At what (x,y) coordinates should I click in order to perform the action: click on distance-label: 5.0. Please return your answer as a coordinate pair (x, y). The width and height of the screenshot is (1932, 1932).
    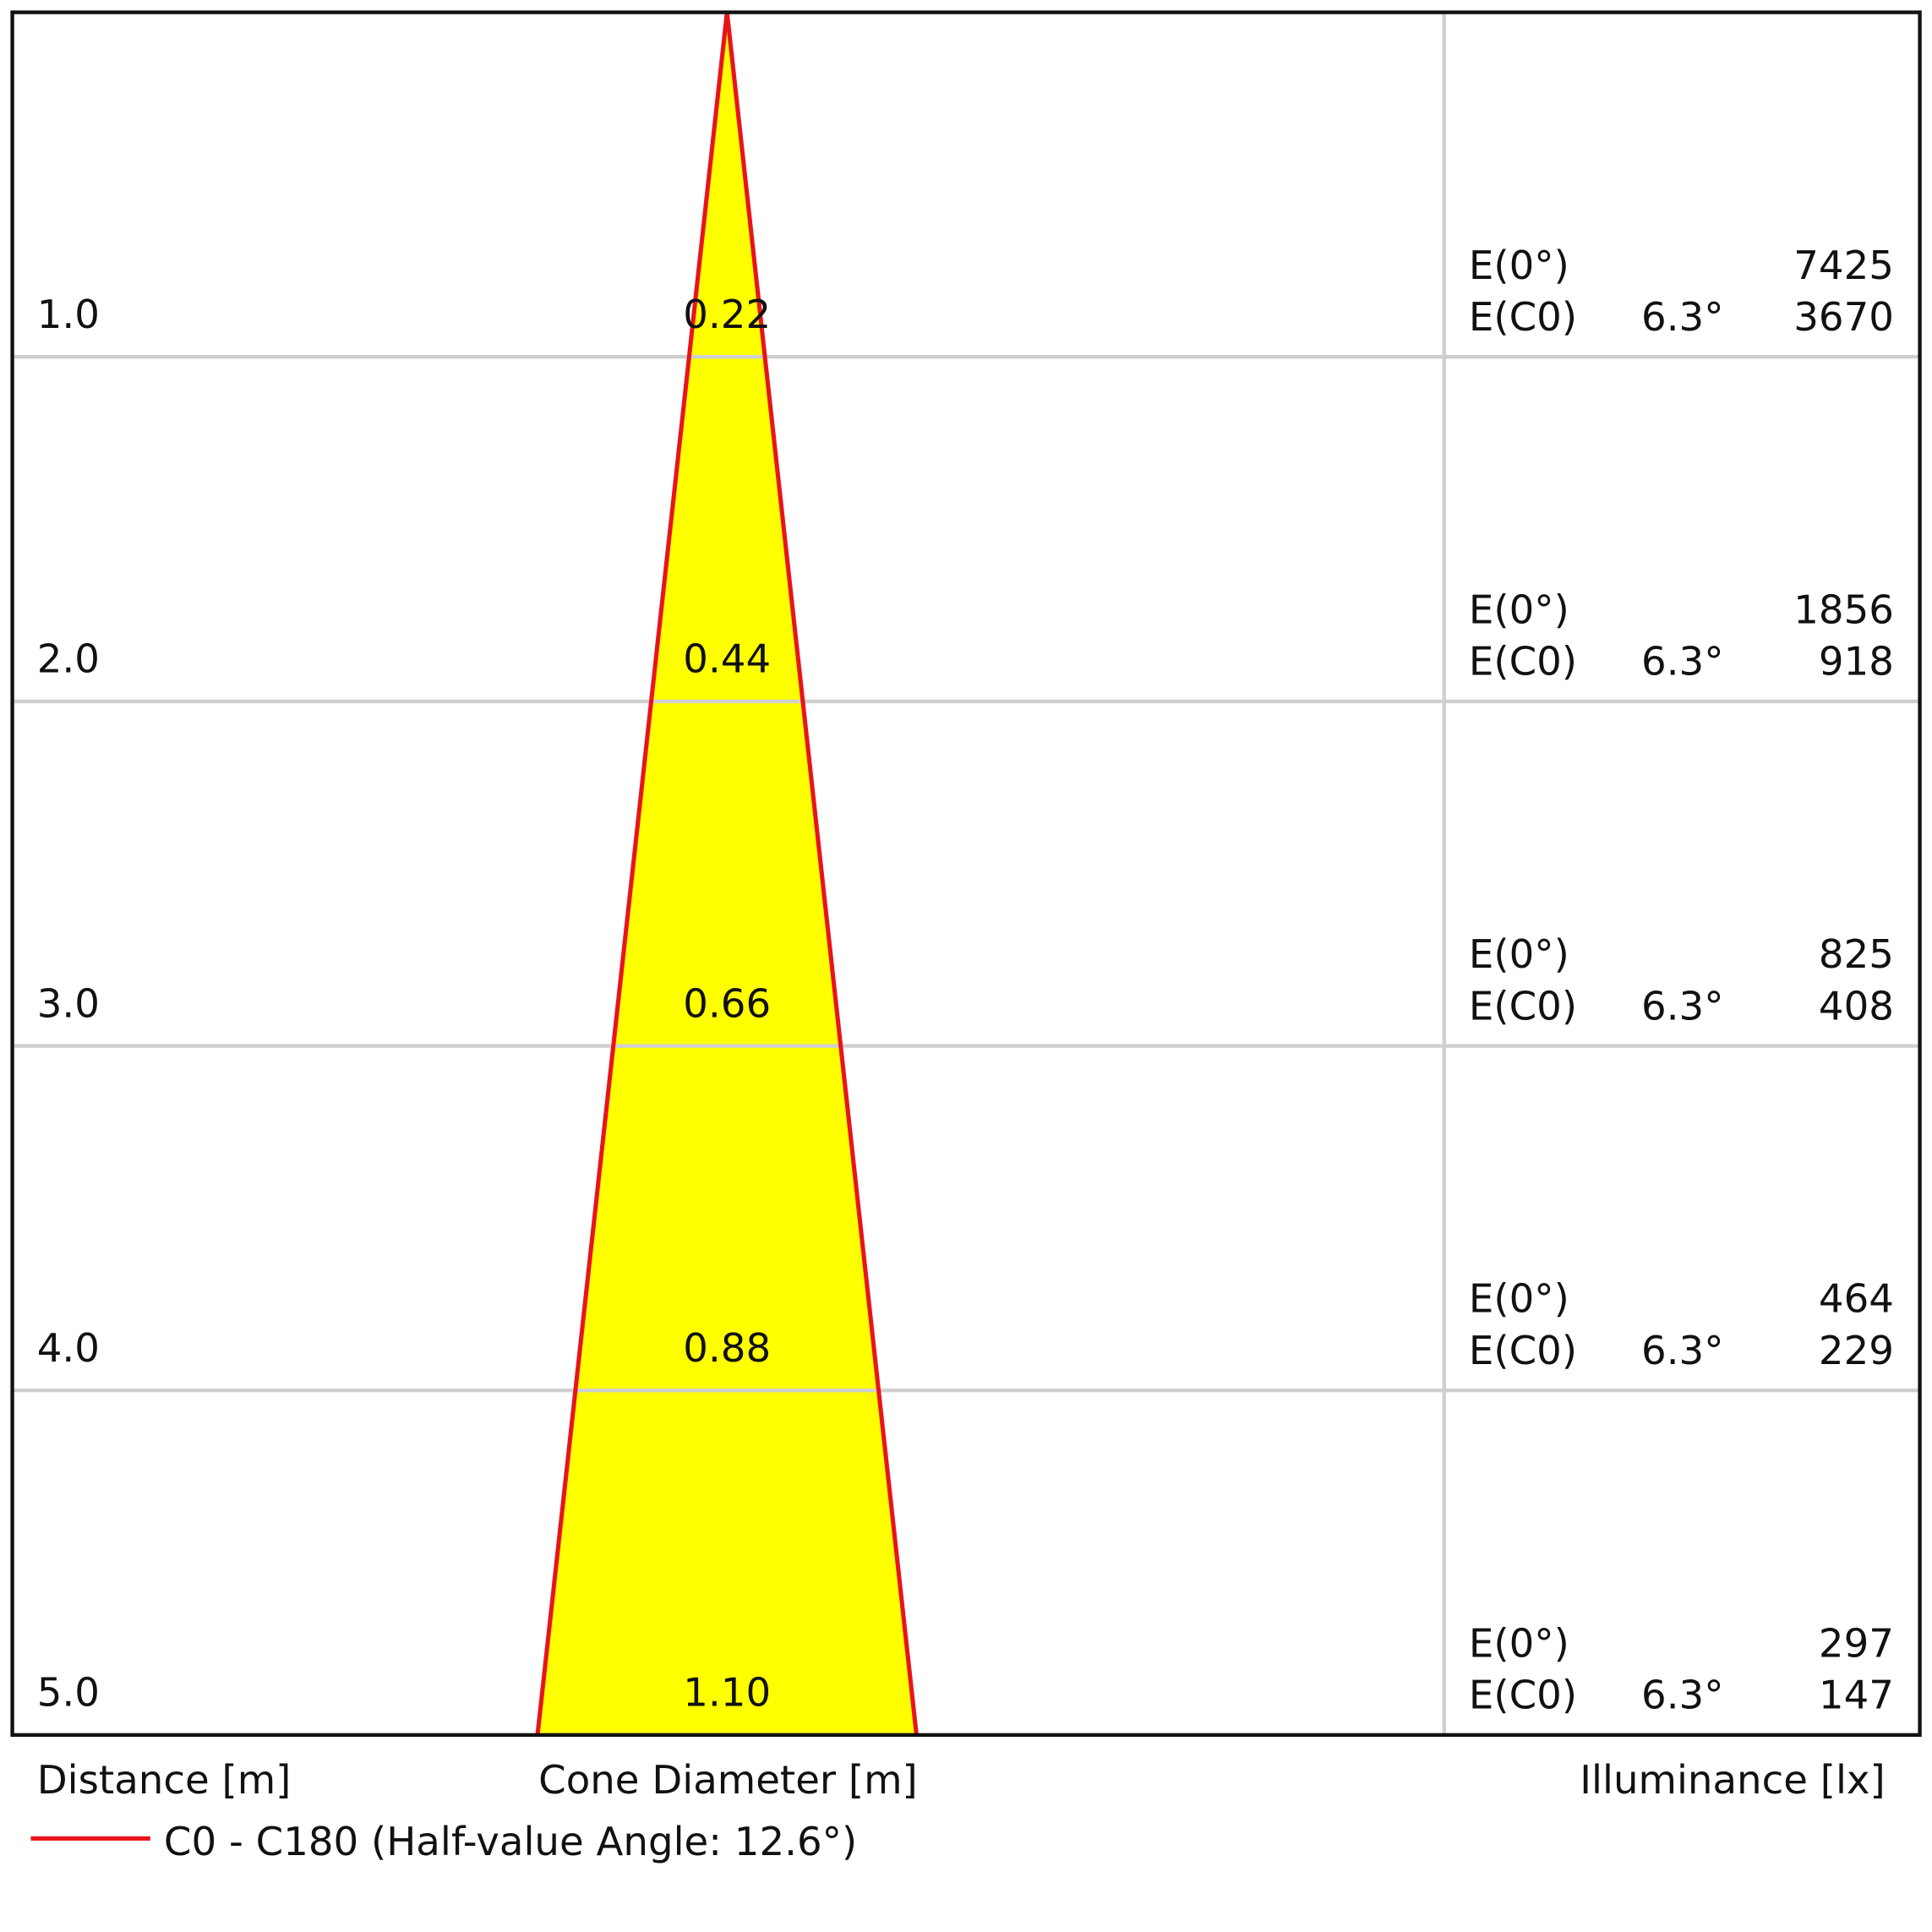
    Looking at the image, I should click on (68, 1693).